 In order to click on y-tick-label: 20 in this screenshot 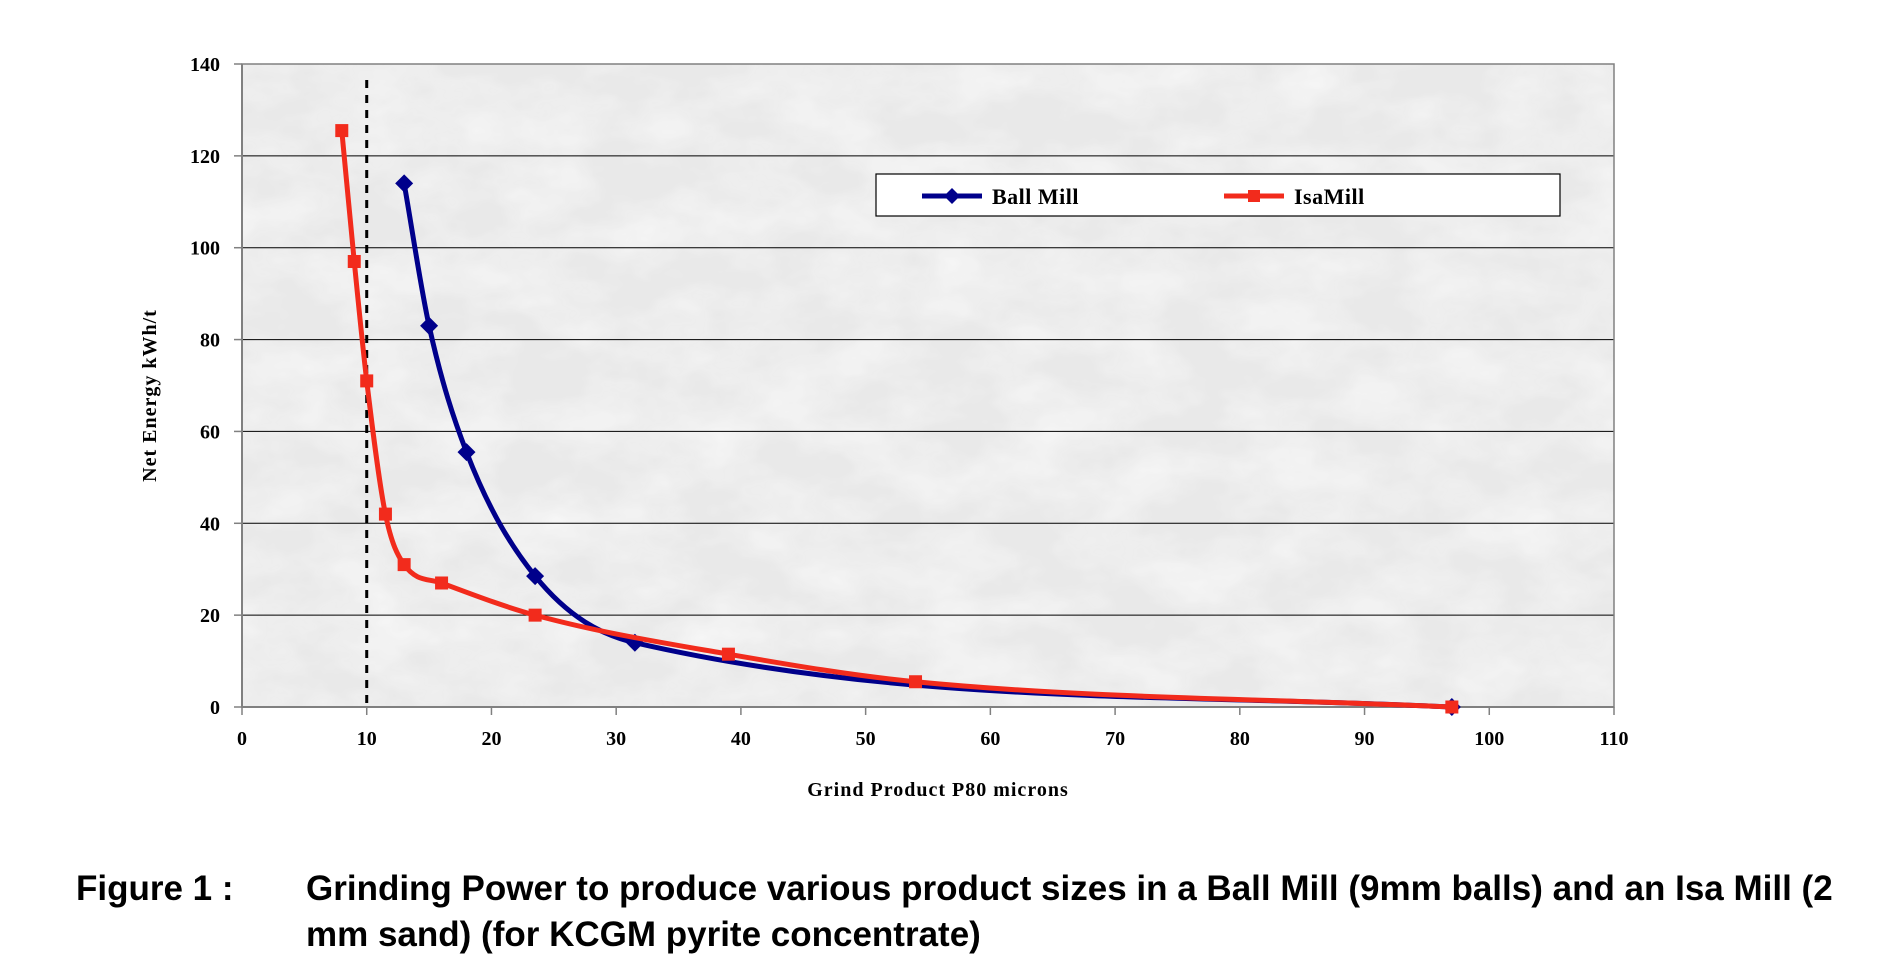, I will do `click(210, 616)`.